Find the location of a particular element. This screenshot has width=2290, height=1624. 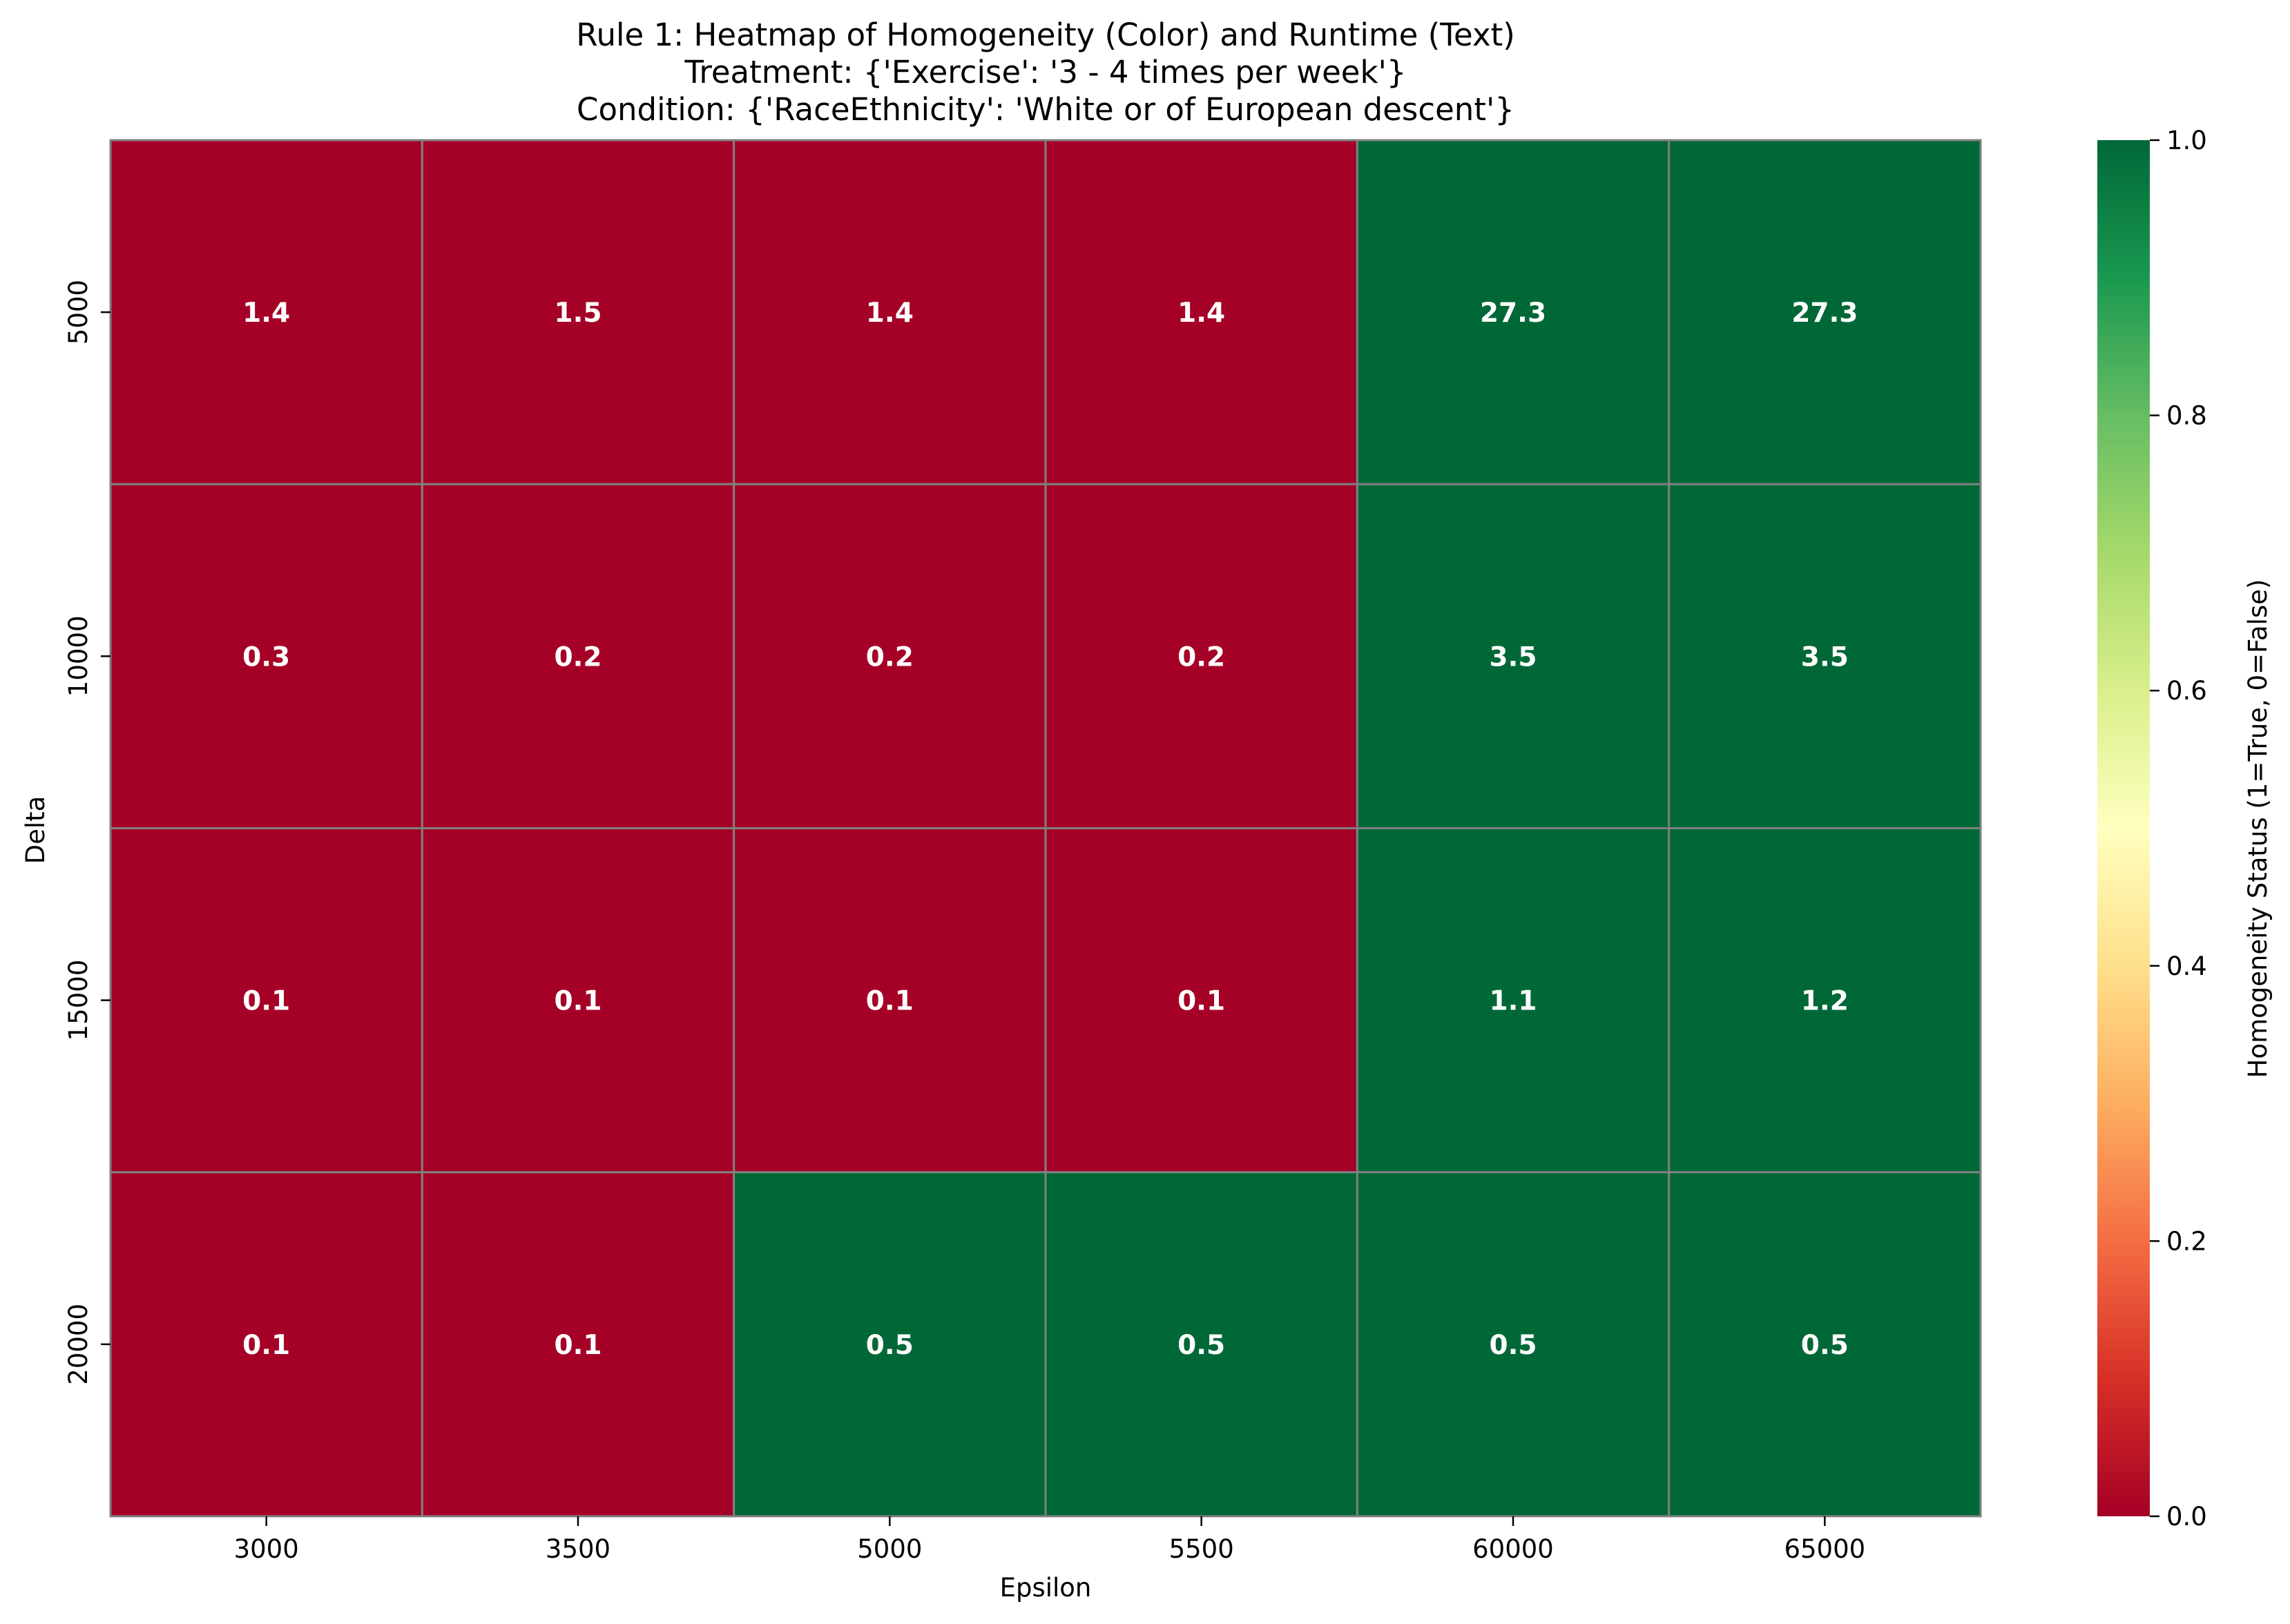

cell-runtime-label: 1.5 is located at coordinates (578, 313).